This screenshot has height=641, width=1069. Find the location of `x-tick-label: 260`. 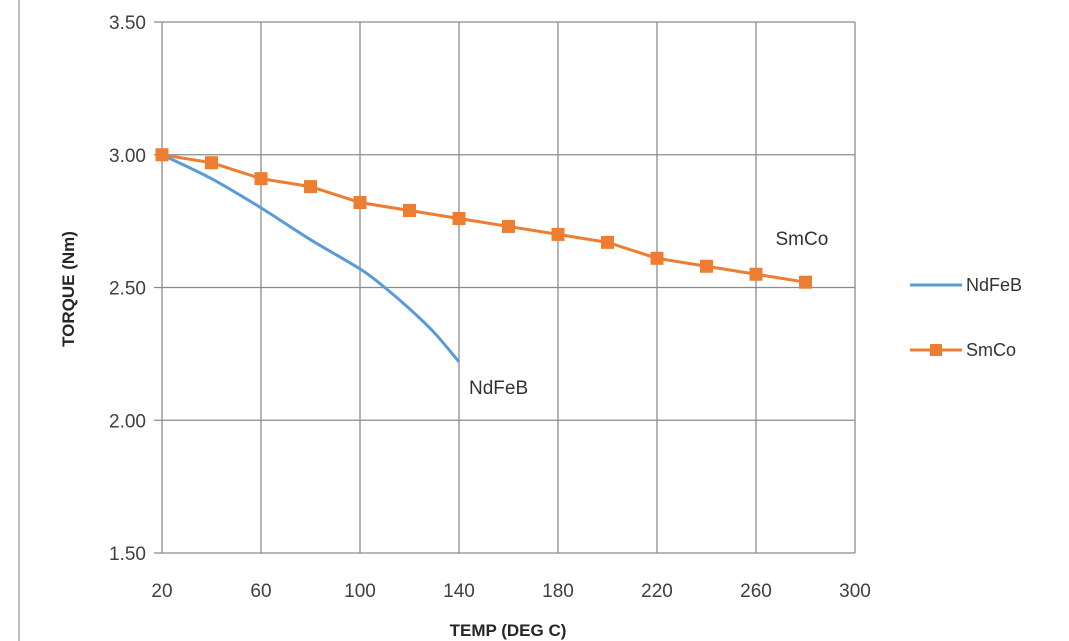

x-tick-label: 260 is located at coordinates (756, 591).